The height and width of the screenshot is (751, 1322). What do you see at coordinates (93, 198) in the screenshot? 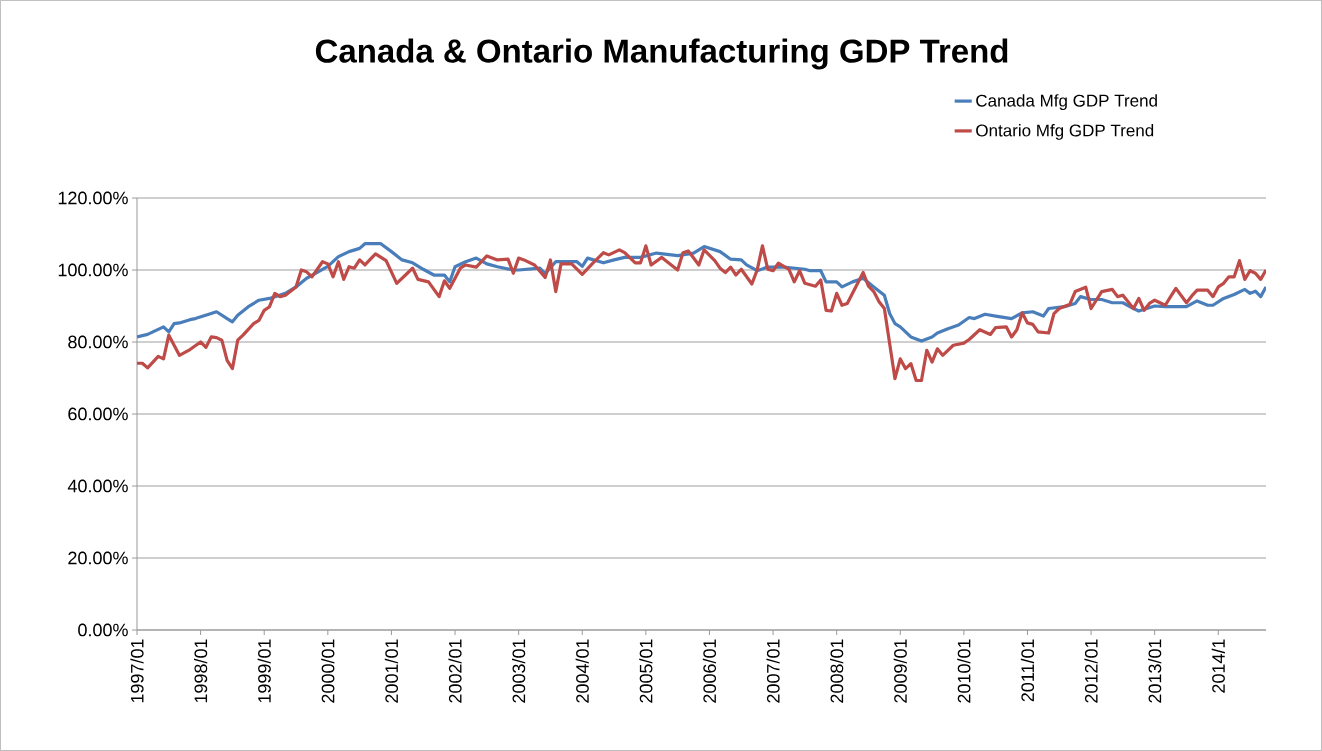
I see `y-tick-label: 120.00%` at bounding box center [93, 198].